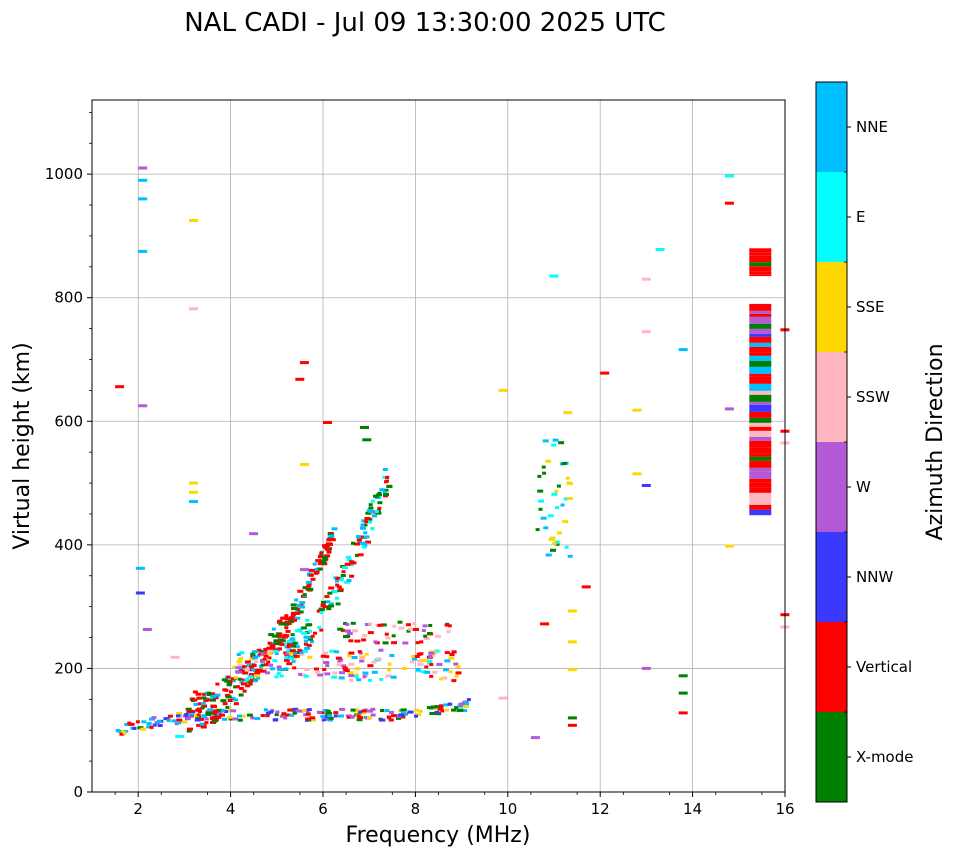  What do you see at coordinates (784, 809) in the screenshot?
I see `x-tick-label: 16` at bounding box center [784, 809].